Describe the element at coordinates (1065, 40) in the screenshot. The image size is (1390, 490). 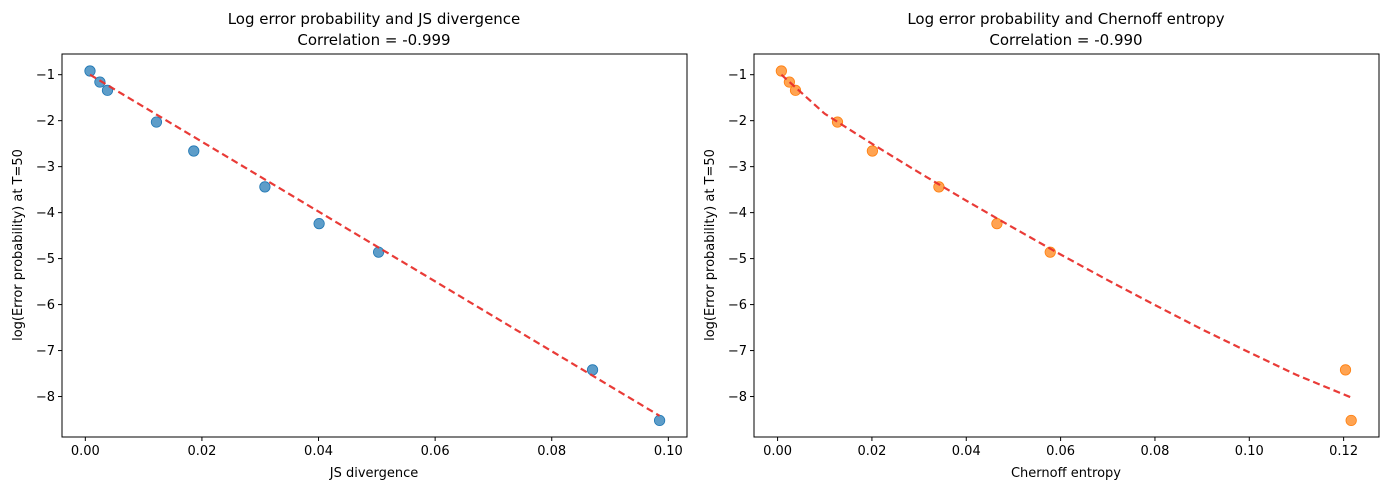
I see `chart-title-line2: Correlation = -0.990` at that location.